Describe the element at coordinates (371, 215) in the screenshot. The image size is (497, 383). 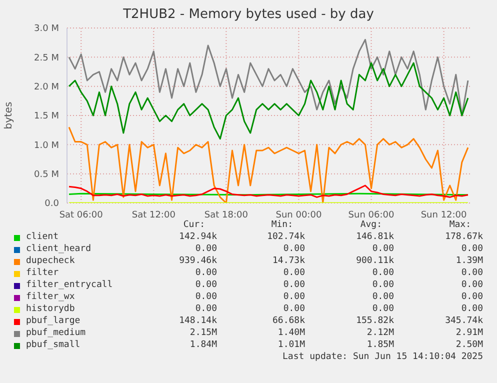
I see `x-tick-label: Sun 06:00` at that location.